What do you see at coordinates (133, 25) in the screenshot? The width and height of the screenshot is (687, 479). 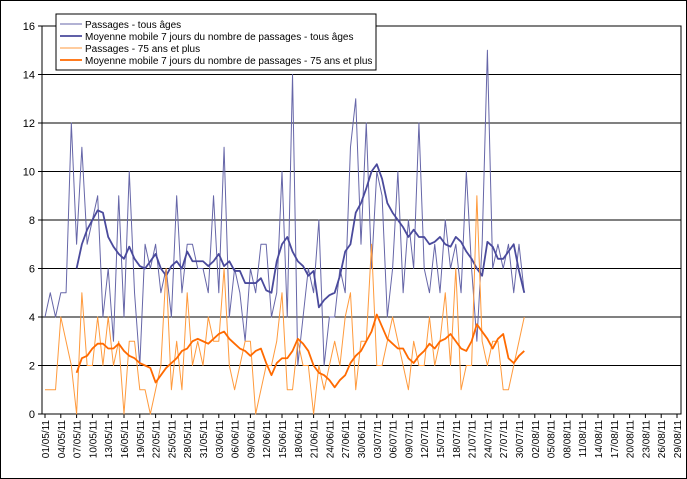 I see `legend-label: Passages - tous âges` at bounding box center [133, 25].